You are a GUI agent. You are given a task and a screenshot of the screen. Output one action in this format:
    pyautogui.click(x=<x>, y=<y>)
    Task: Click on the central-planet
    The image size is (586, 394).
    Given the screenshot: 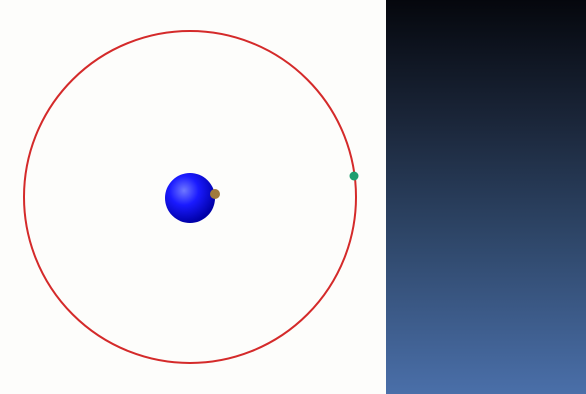 What is the action you would take?
    pyautogui.click(x=190, y=198)
    